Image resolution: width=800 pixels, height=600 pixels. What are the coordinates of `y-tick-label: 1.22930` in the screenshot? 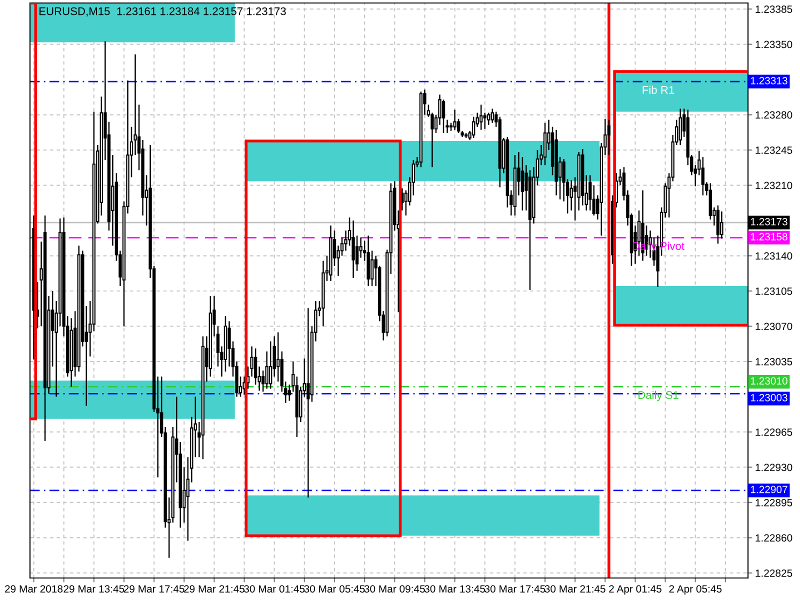 It's located at (774, 468).